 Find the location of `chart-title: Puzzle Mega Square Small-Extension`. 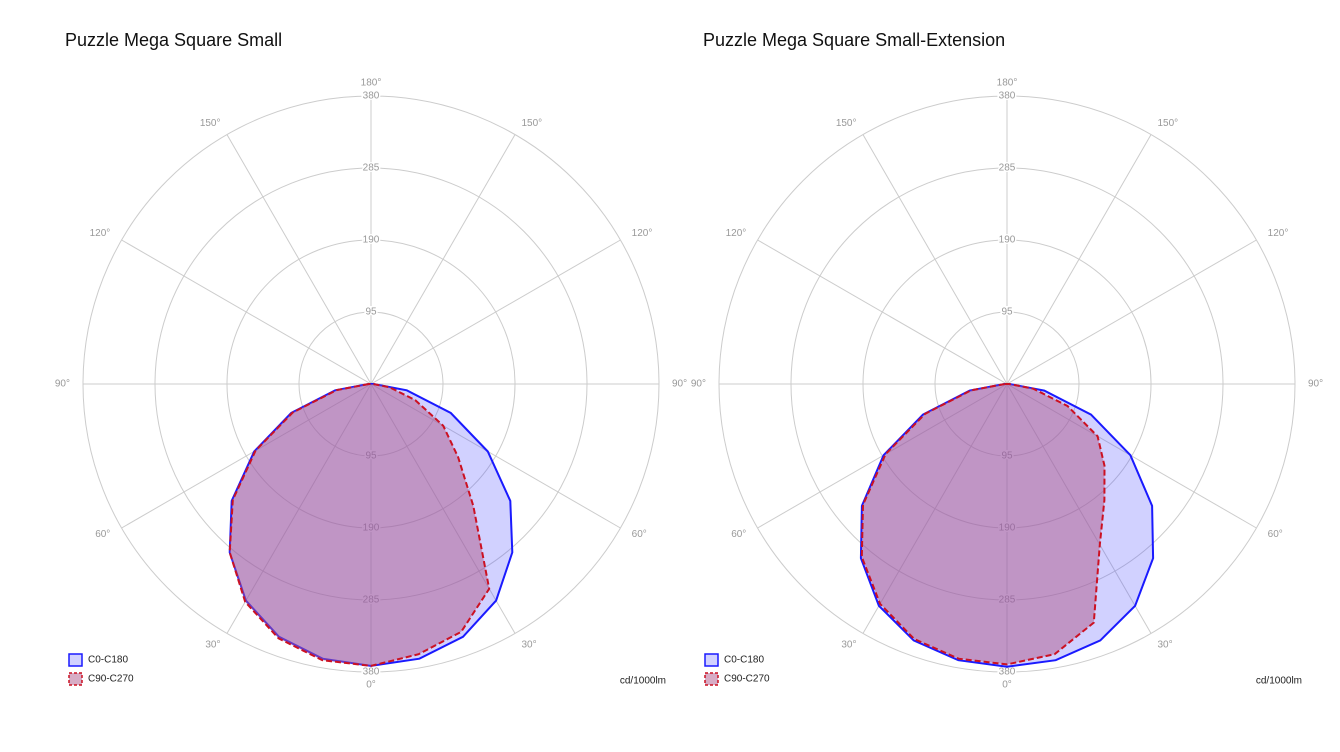

chart-title: Puzzle Mega Square Small-Extension is located at coordinates (854, 40).